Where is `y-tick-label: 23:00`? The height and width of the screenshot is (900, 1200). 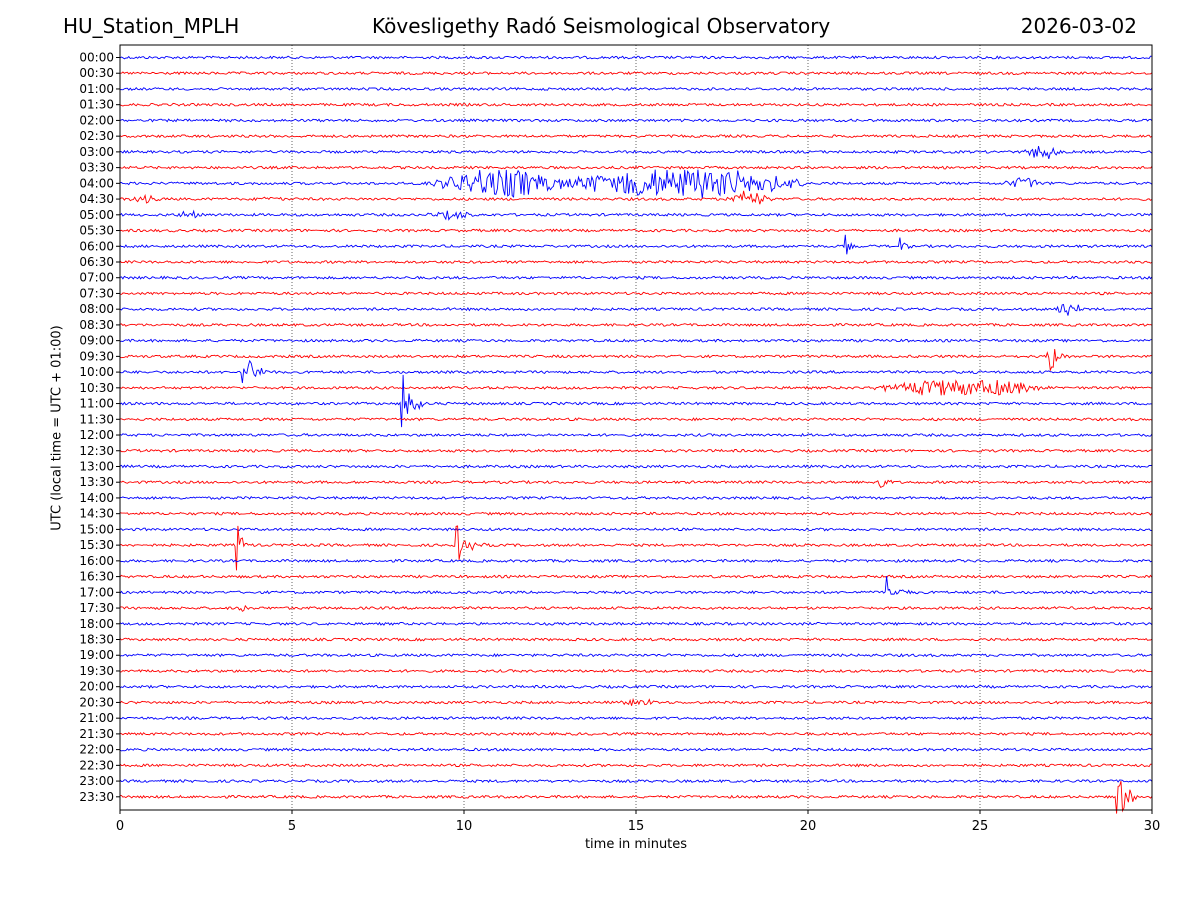
y-tick-label: 23:00 is located at coordinates (96, 781).